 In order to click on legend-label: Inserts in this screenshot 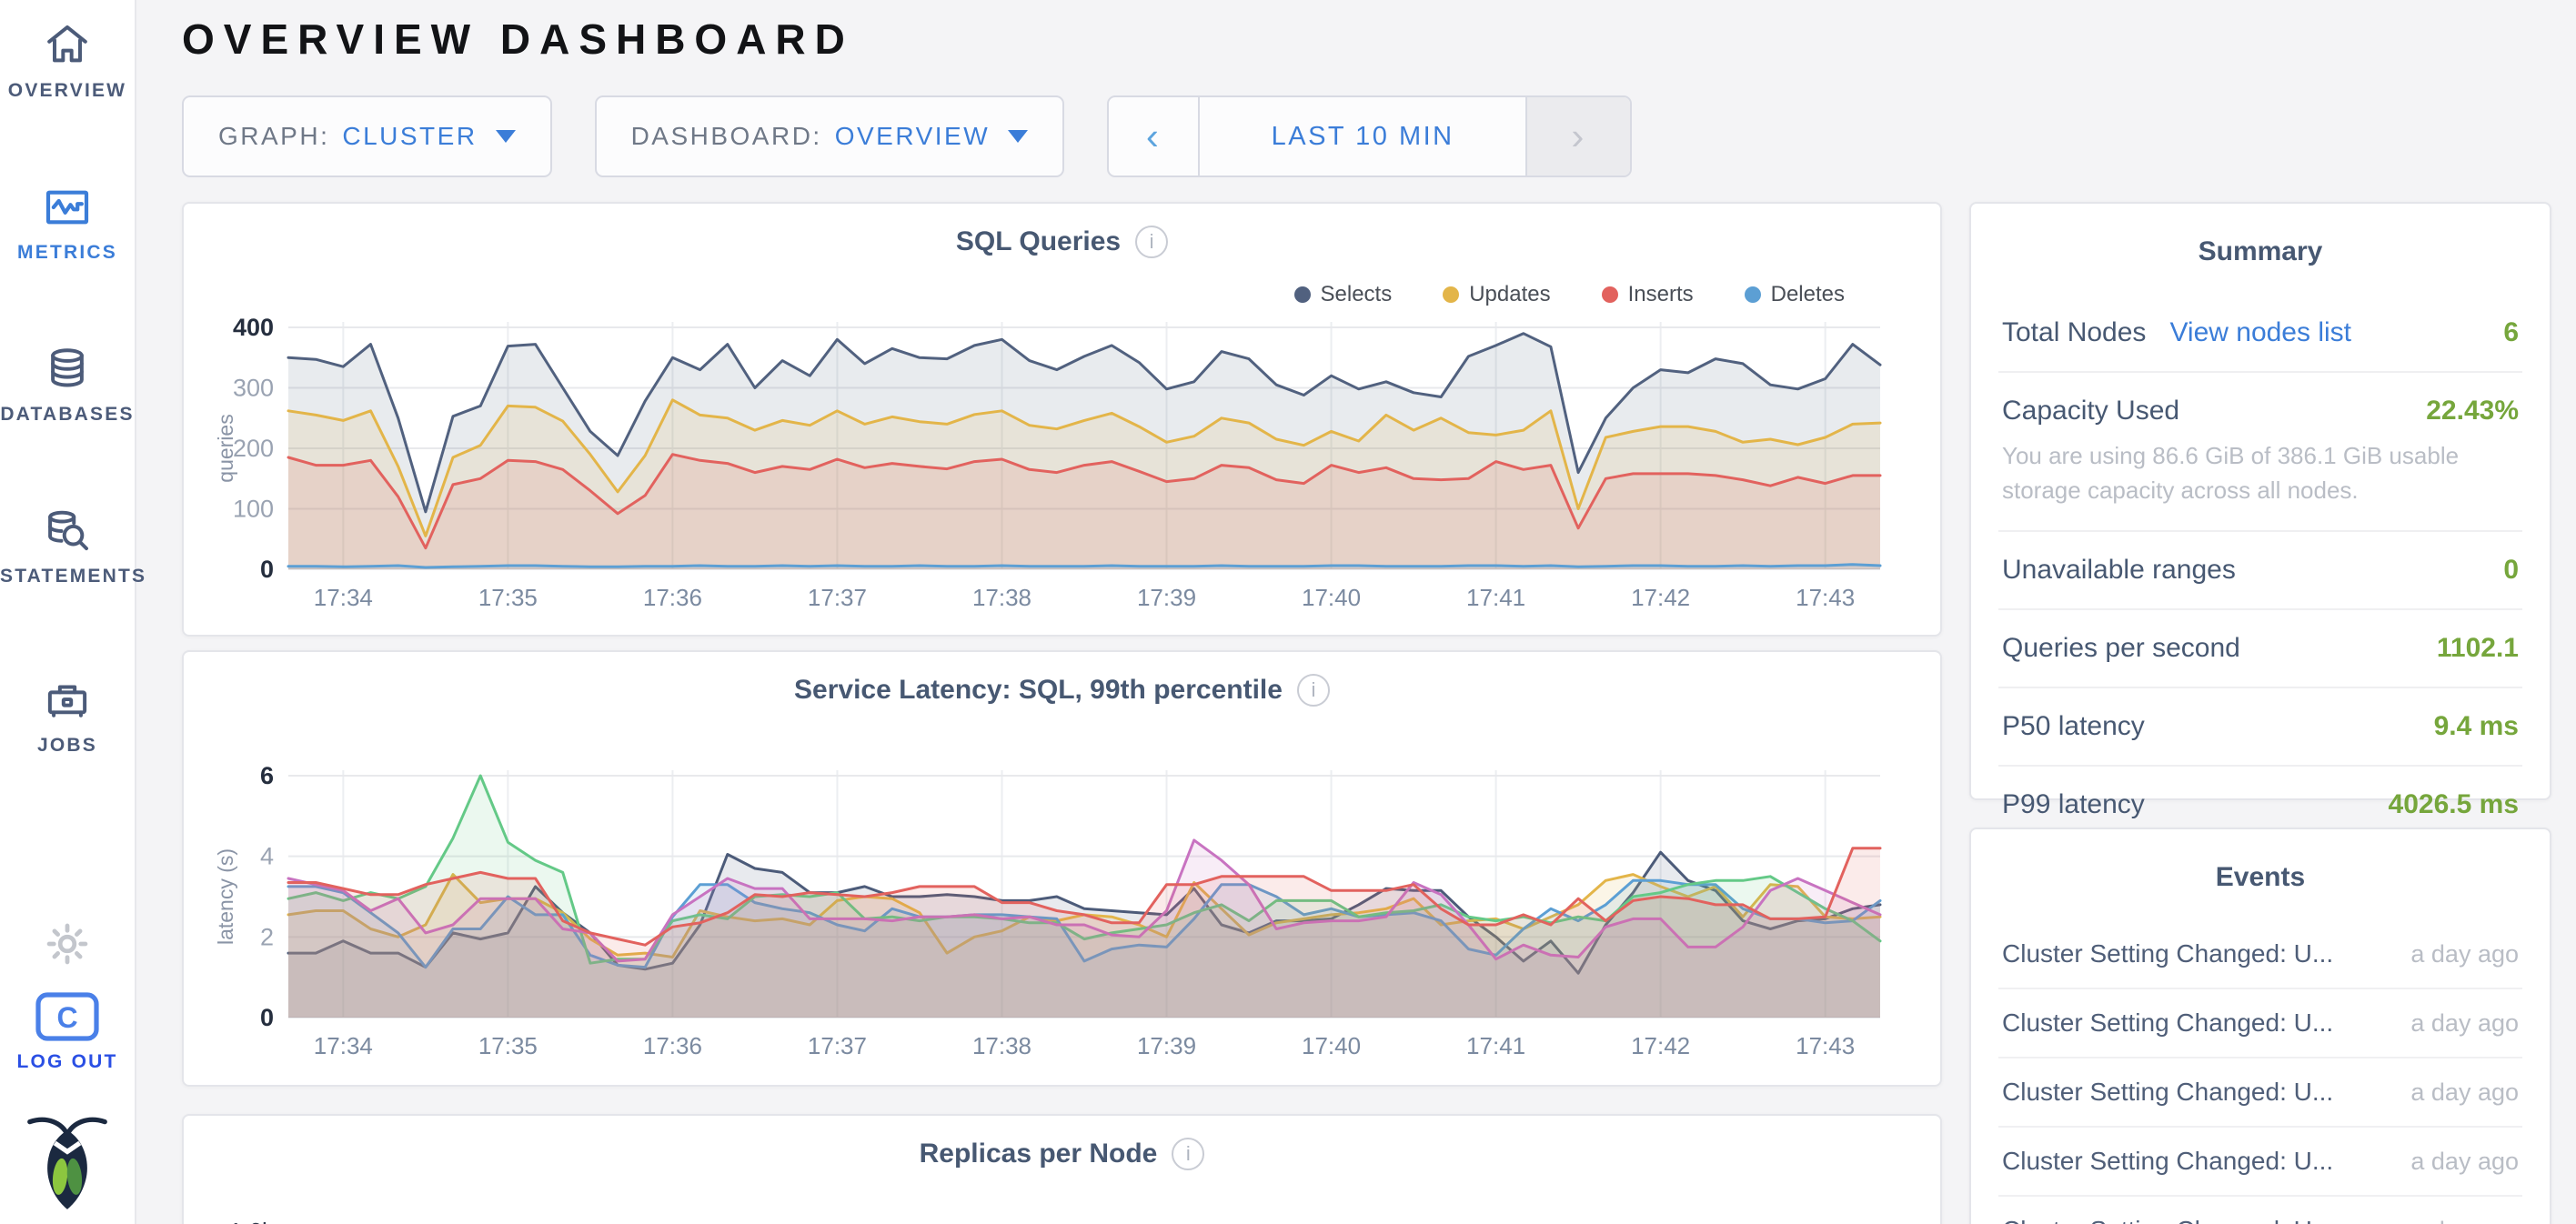, I will do `click(1660, 294)`.